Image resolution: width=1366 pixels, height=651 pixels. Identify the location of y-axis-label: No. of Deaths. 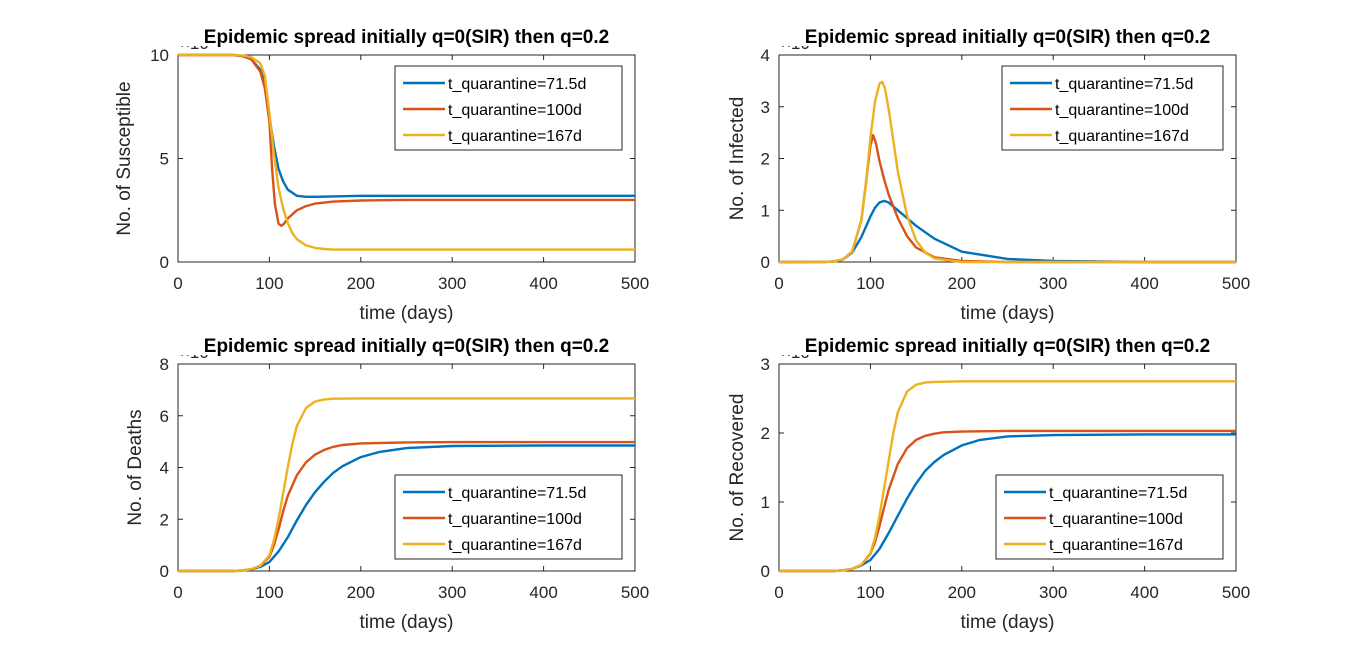
(135, 467).